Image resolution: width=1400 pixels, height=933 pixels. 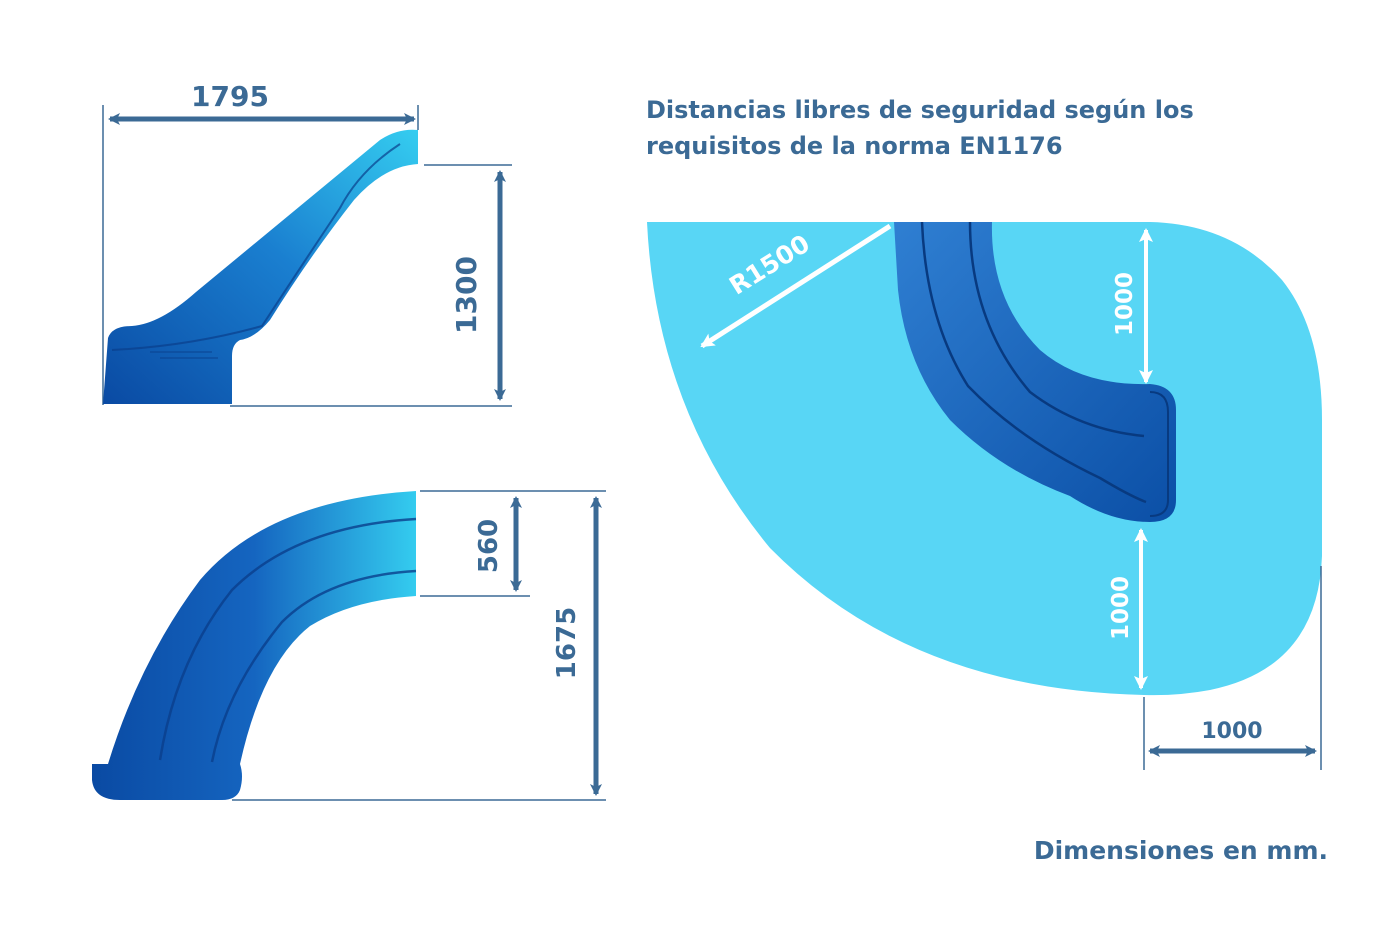 I want to click on side-view-slide-shape, so click(x=260, y=266).